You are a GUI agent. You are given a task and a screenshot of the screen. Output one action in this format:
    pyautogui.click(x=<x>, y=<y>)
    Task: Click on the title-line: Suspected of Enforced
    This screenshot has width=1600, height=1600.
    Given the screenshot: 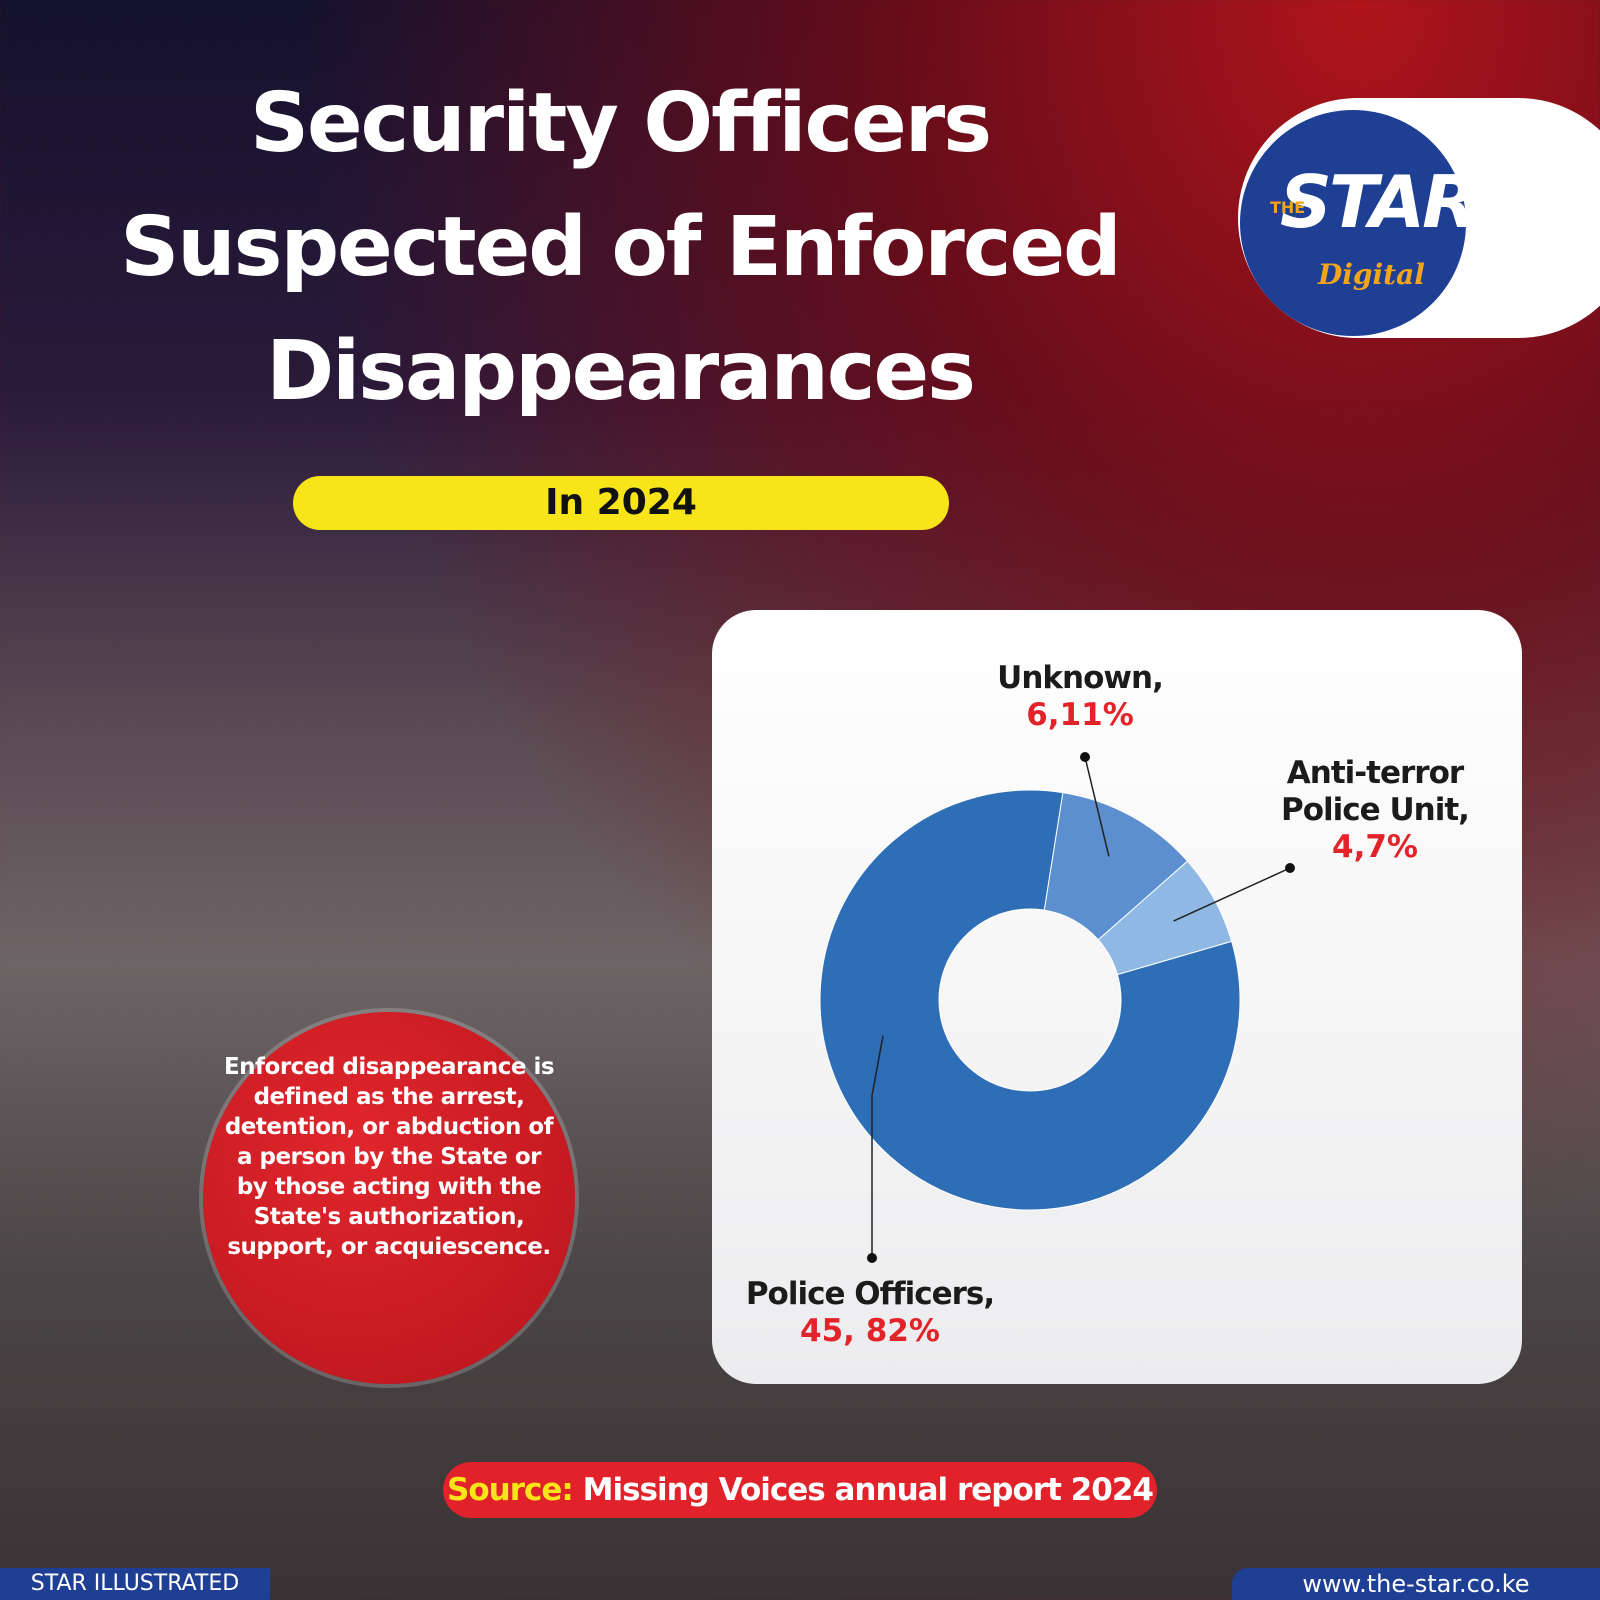 What is the action you would take?
    pyautogui.click(x=621, y=247)
    